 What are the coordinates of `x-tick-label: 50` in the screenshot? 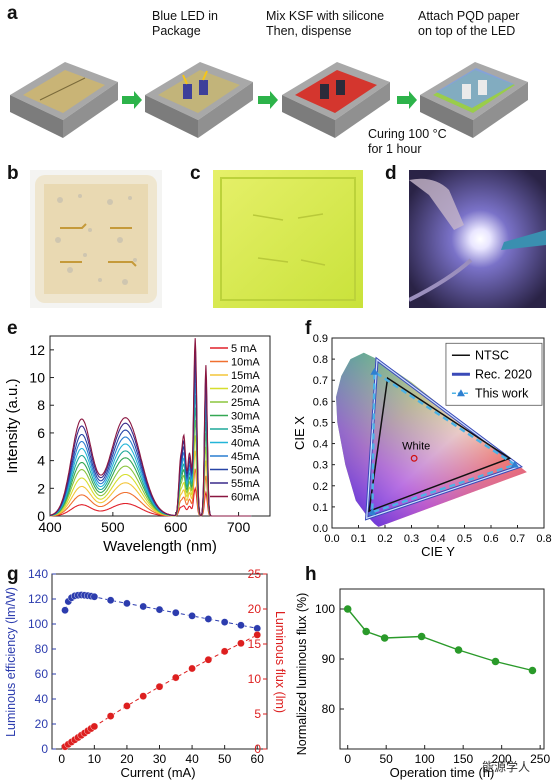 It's located at (225, 759).